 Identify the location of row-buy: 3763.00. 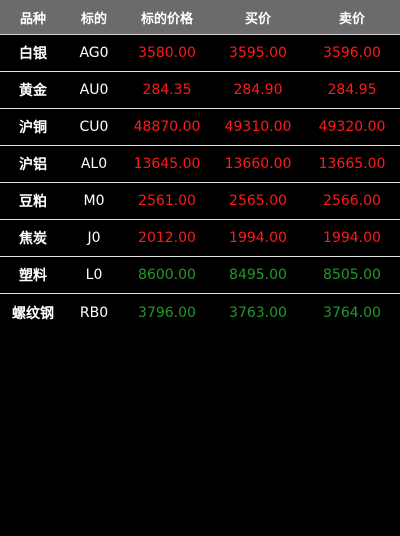
(258, 312).